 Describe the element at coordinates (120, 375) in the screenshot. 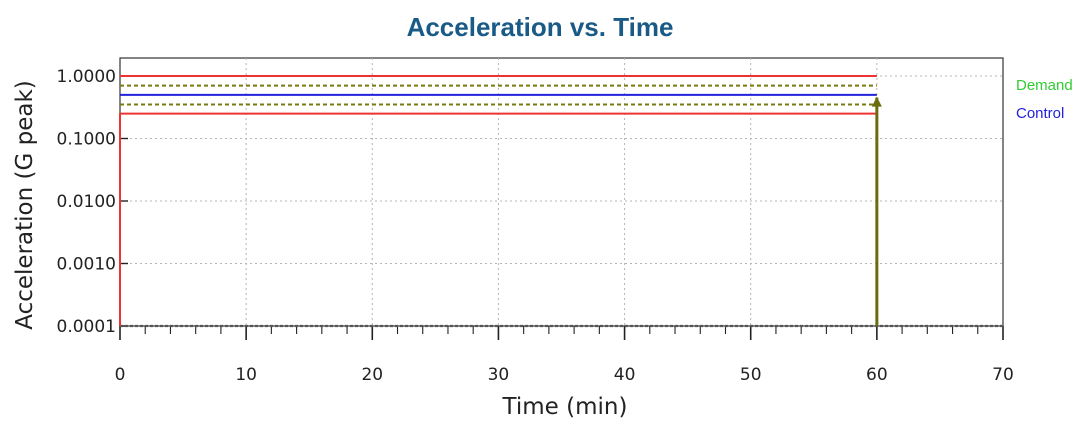

I see `x-tick-label: 0` at that location.